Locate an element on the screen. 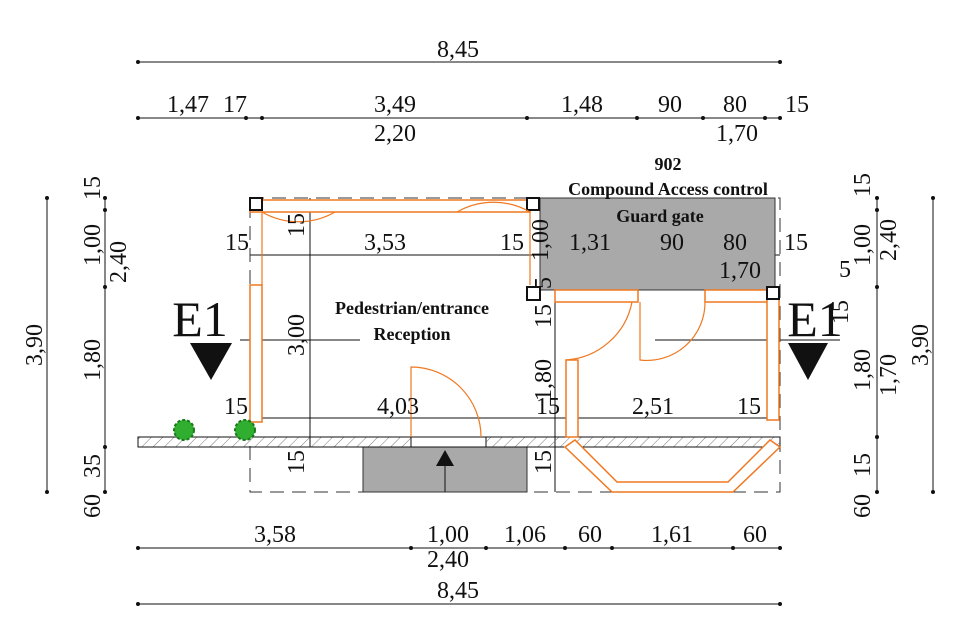 The image size is (954, 630). dimension-label: 1,80 is located at coordinates (544, 380).